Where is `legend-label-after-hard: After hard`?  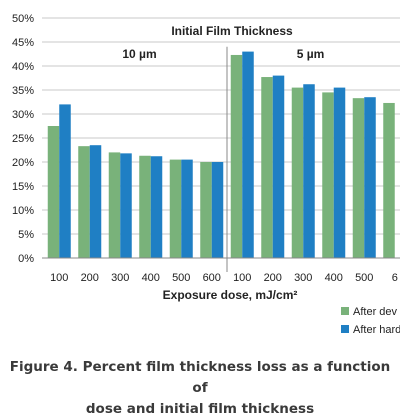 legend-label-after-hard: After hard is located at coordinates (376, 330).